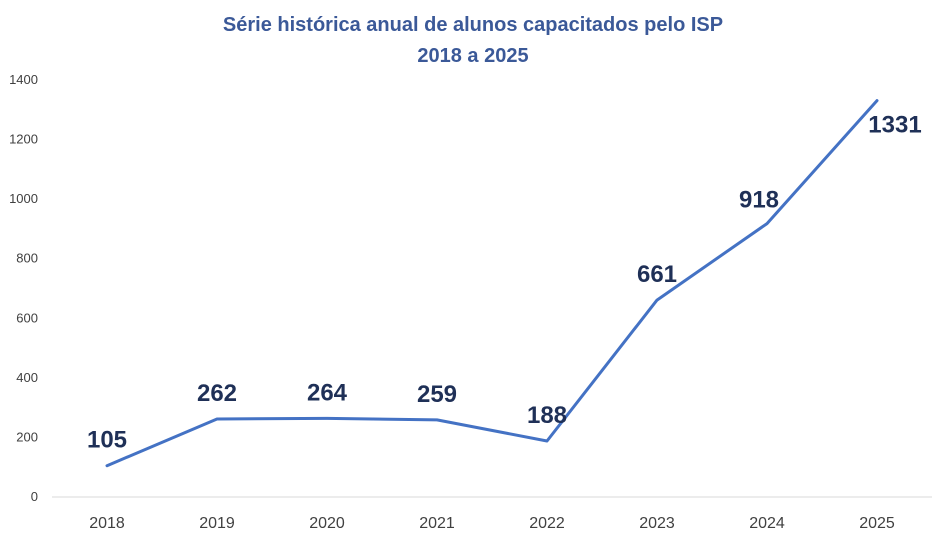 This screenshot has height=537, width=937. Describe the element at coordinates (547, 523) in the screenshot. I see `x-tick-label: 2022` at that location.